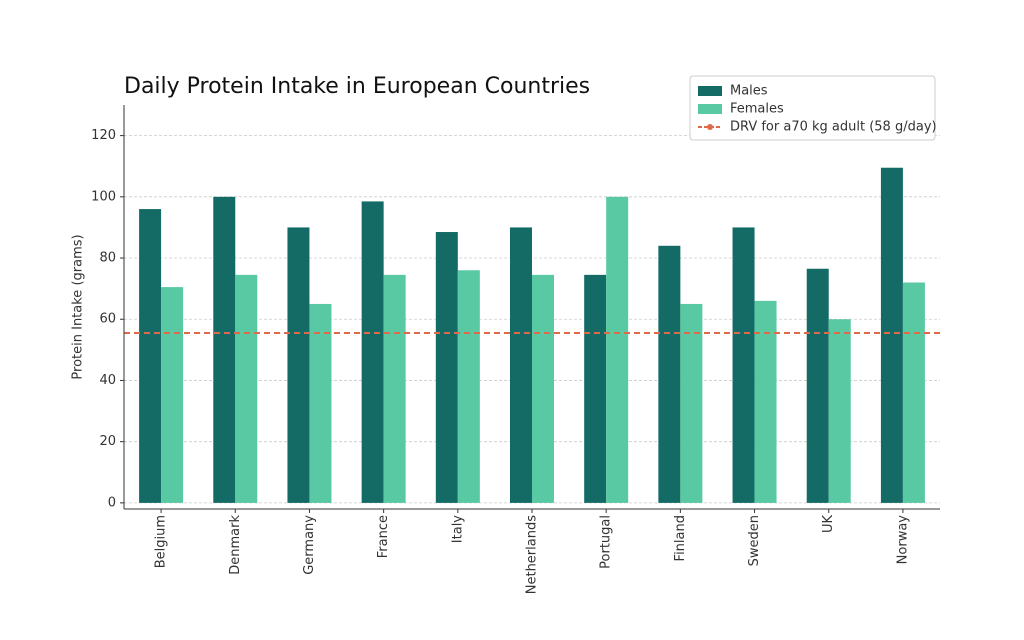 This screenshot has height=640, width=1024. Describe the element at coordinates (757, 109) in the screenshot. I see `legend-label: Females` at that location.